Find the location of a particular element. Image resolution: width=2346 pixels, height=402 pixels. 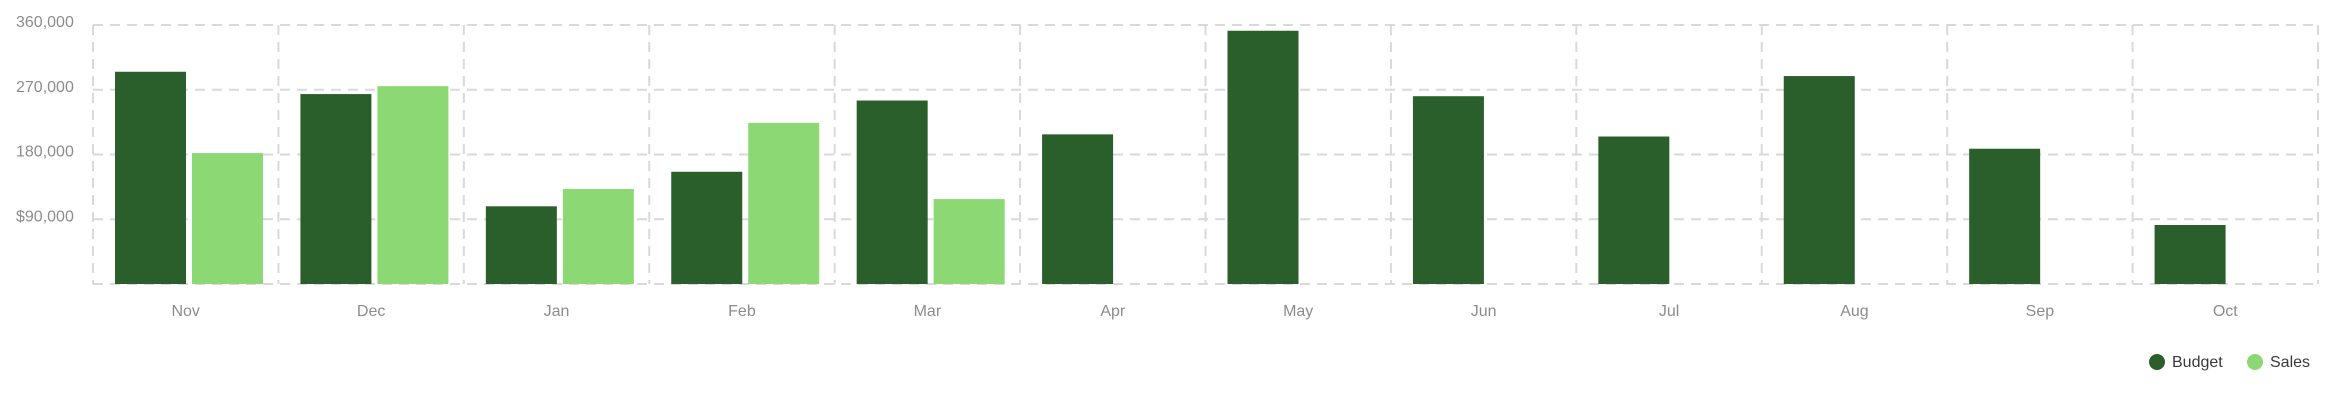

x-tick-label: Oct is located at coordinates (2225, 311).